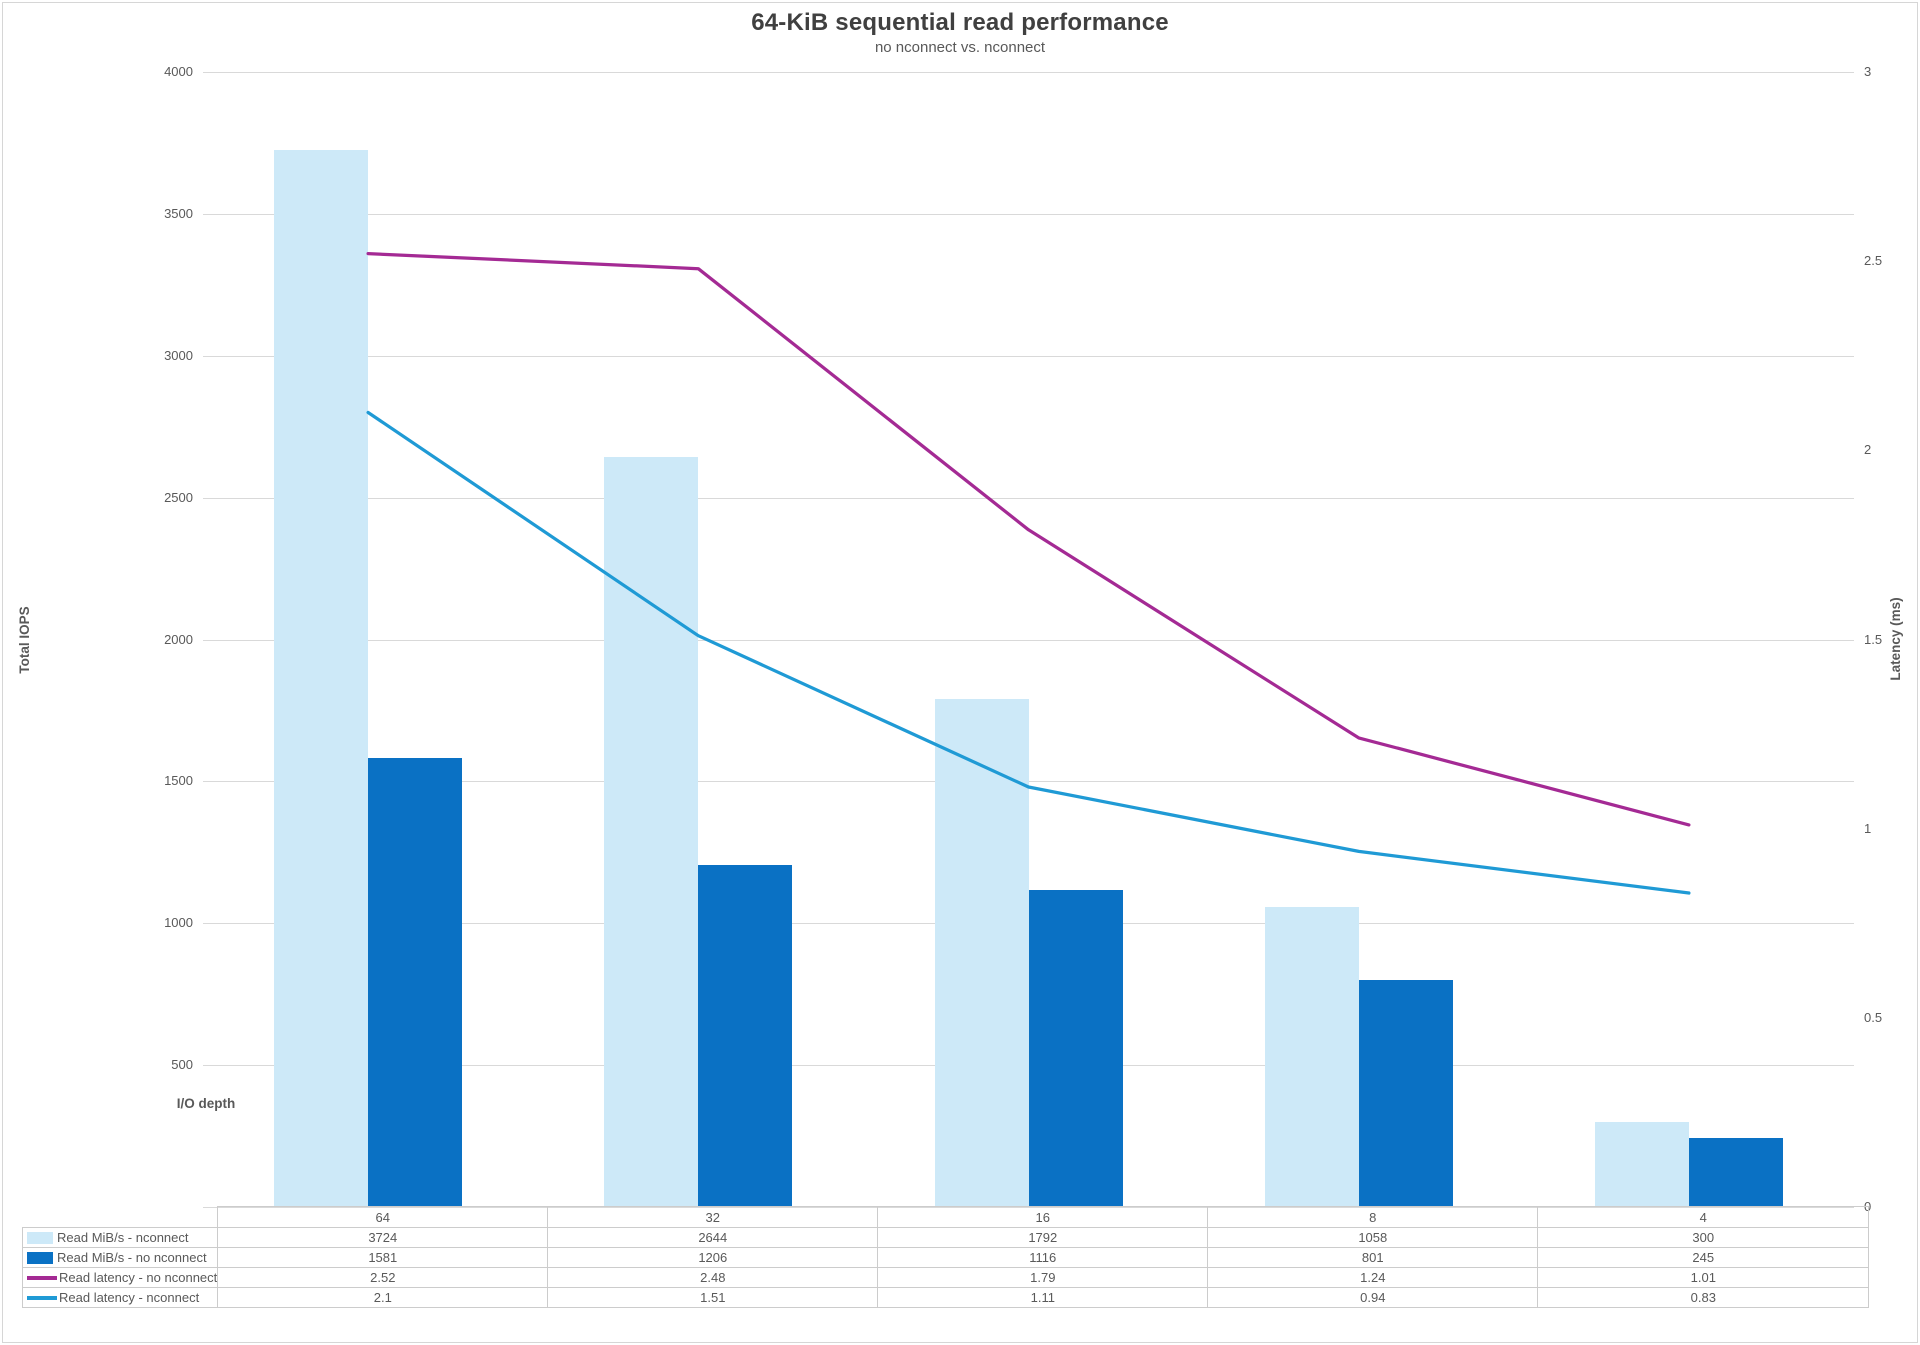 This screenshot has height=1345, width=1920. I want to click on left-axis-tick-label: 3000, so click(178, 355).